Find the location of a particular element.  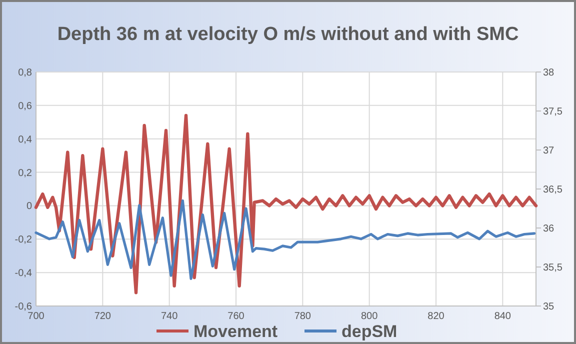

y-tick-label: 0,6 is located at coordinates (25, 106).